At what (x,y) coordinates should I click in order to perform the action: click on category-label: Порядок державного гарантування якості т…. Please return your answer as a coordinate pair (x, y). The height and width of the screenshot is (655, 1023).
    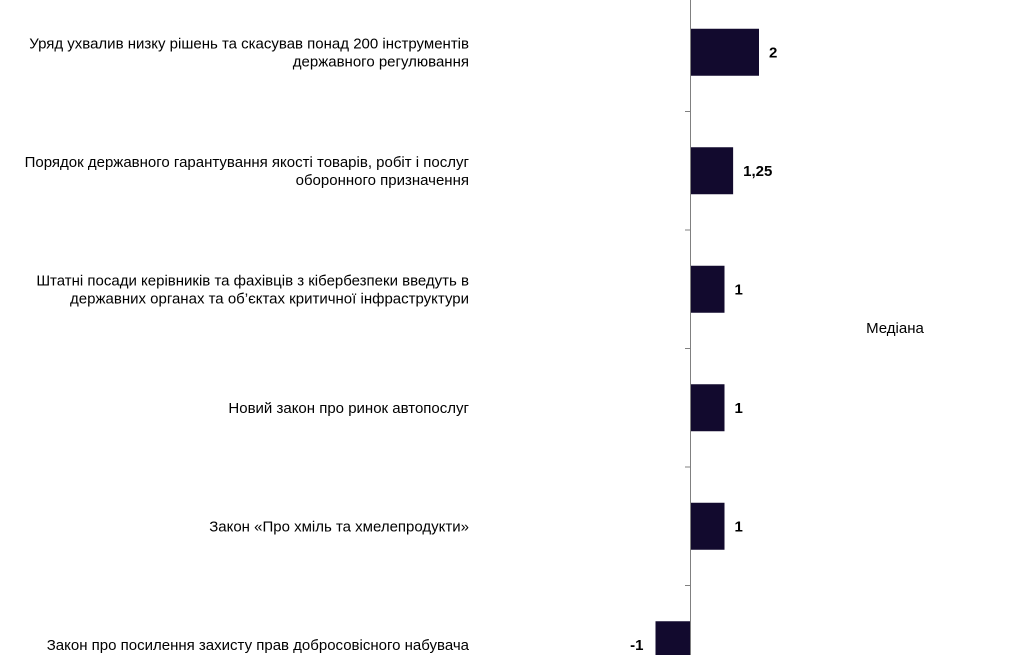
    Looking at the image, I should click on (247, 171).